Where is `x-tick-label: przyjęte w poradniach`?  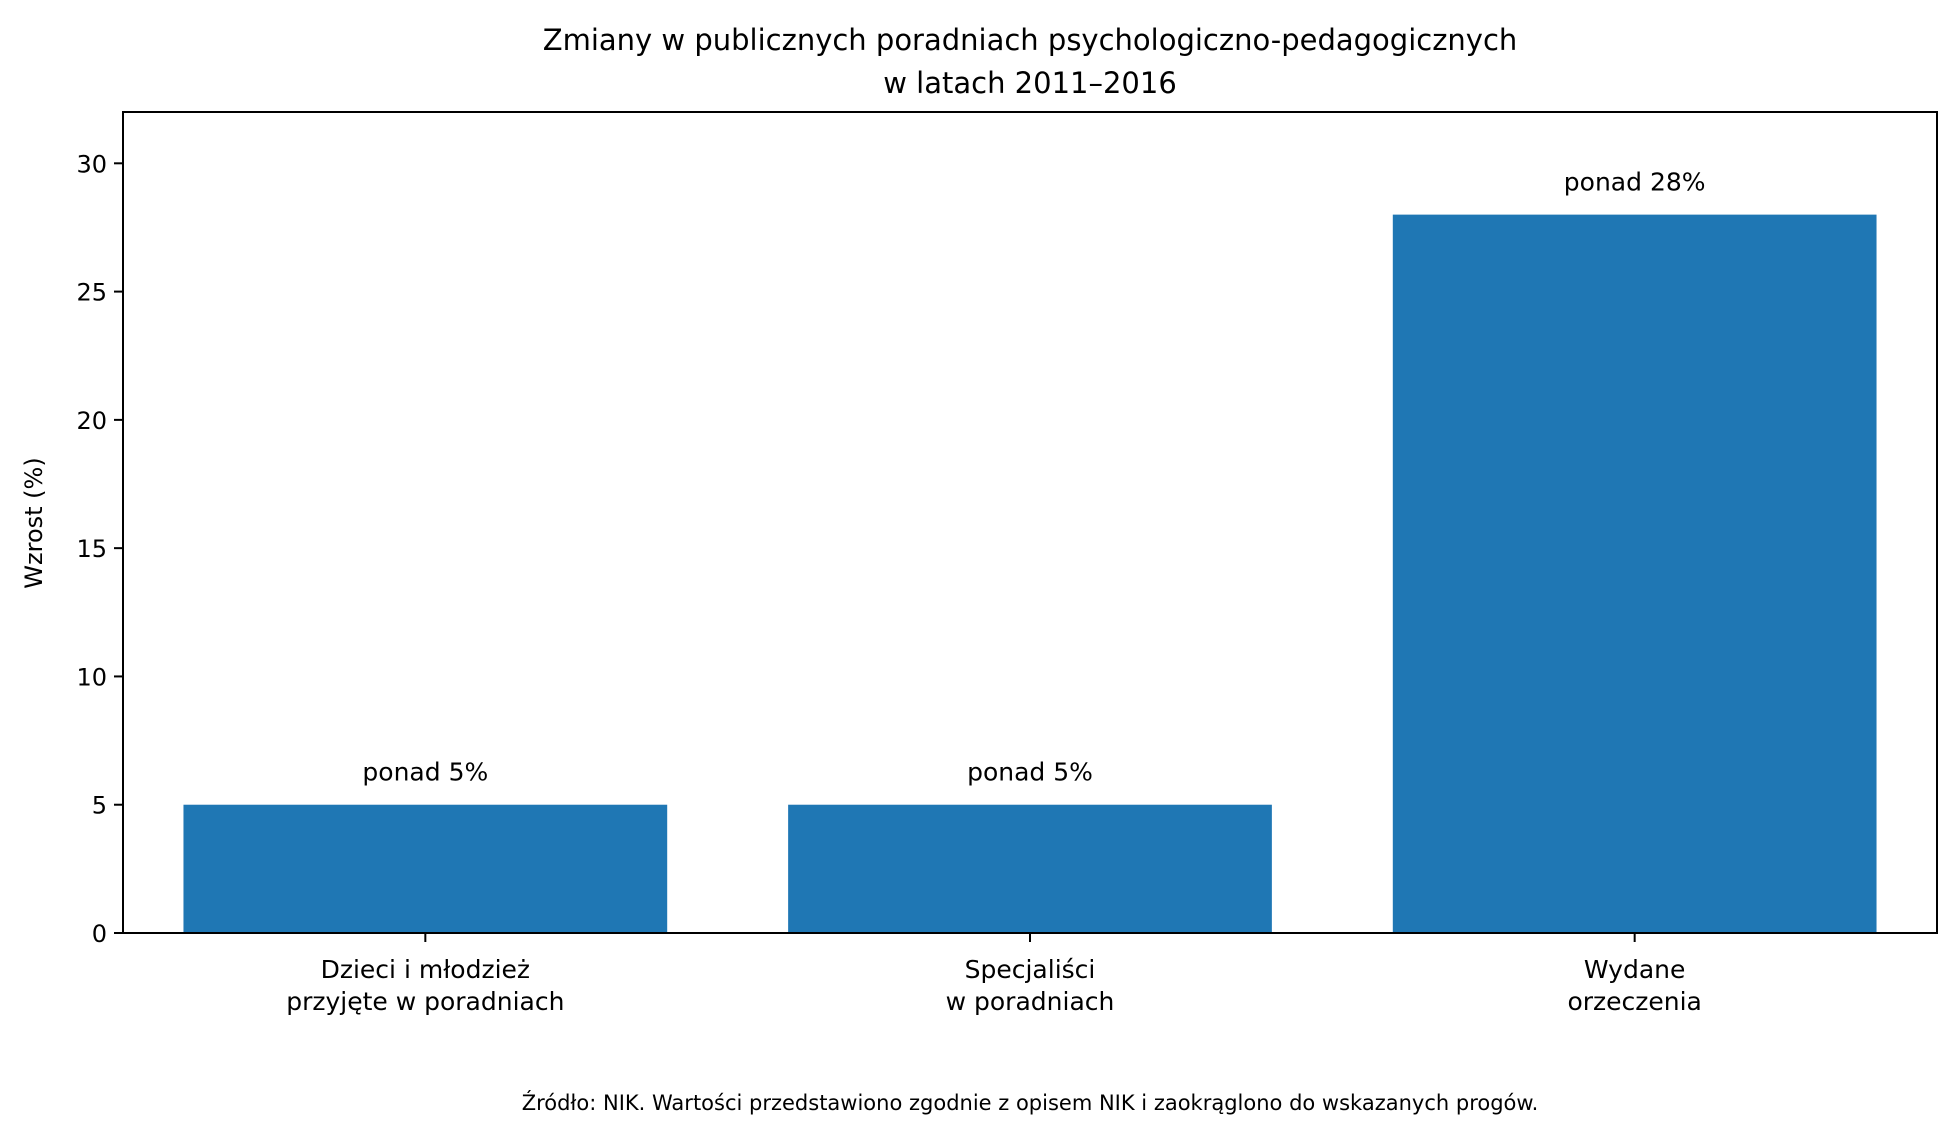
x-tick-label: przyjęte w poradniach is located at coordinates (425, 1001).